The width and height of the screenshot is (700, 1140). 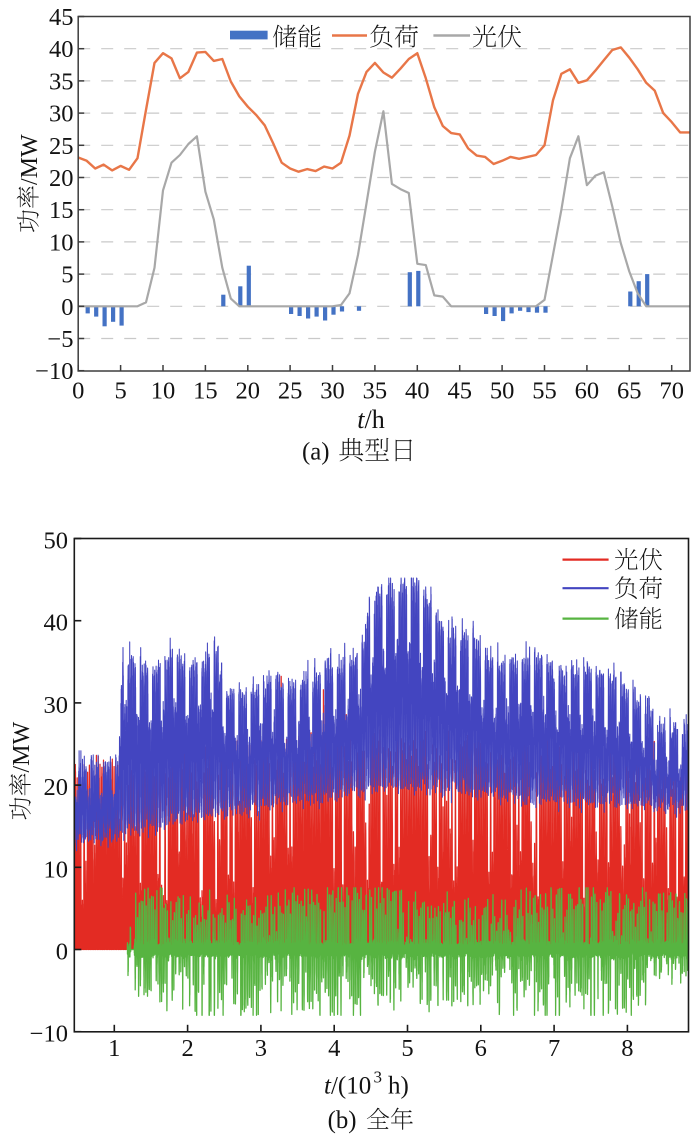 I want to click on svg-text: t/h, so click(x=370, y=419).